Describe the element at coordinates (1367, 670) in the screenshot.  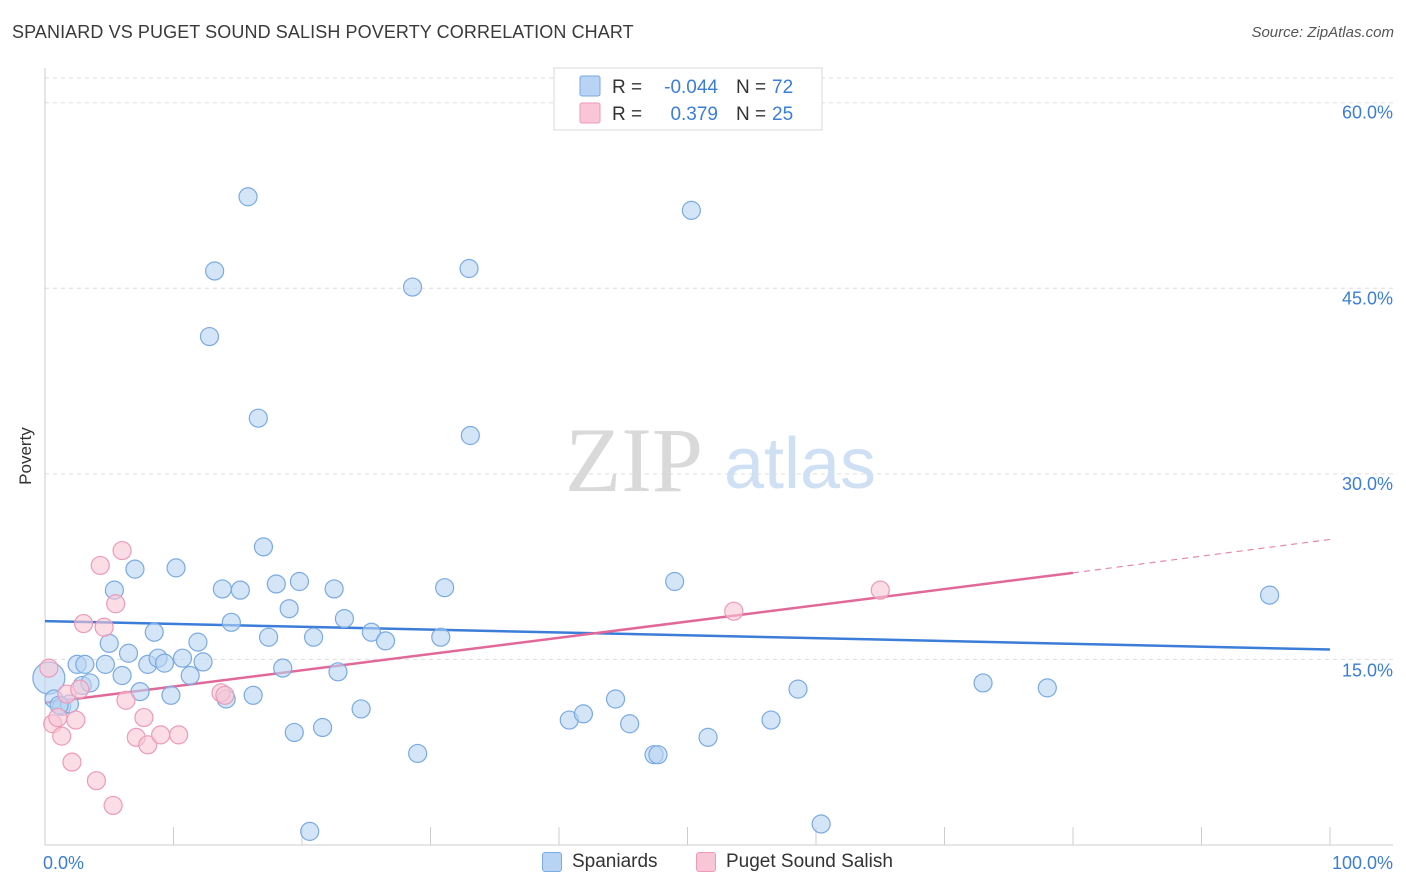
I see `y-tick-label: 15.0%` at that location.